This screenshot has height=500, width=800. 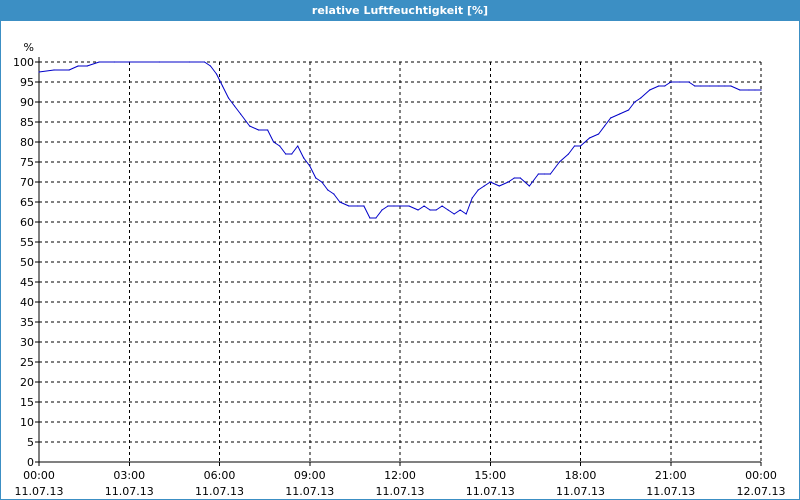 What do you see at coordinates (27, 402) in the screenshot?
I see `y-tick-label: 15` at bounding box center [27, 402].